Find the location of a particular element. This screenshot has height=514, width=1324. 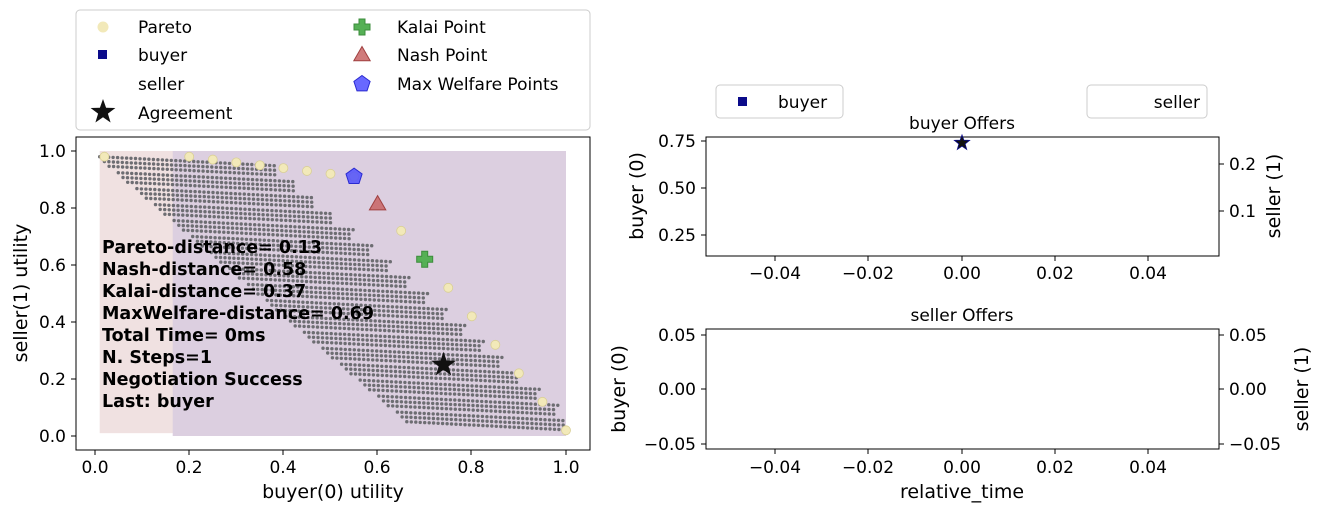

legend-label-pareto: Pareto is located at coordinates (165, 28).